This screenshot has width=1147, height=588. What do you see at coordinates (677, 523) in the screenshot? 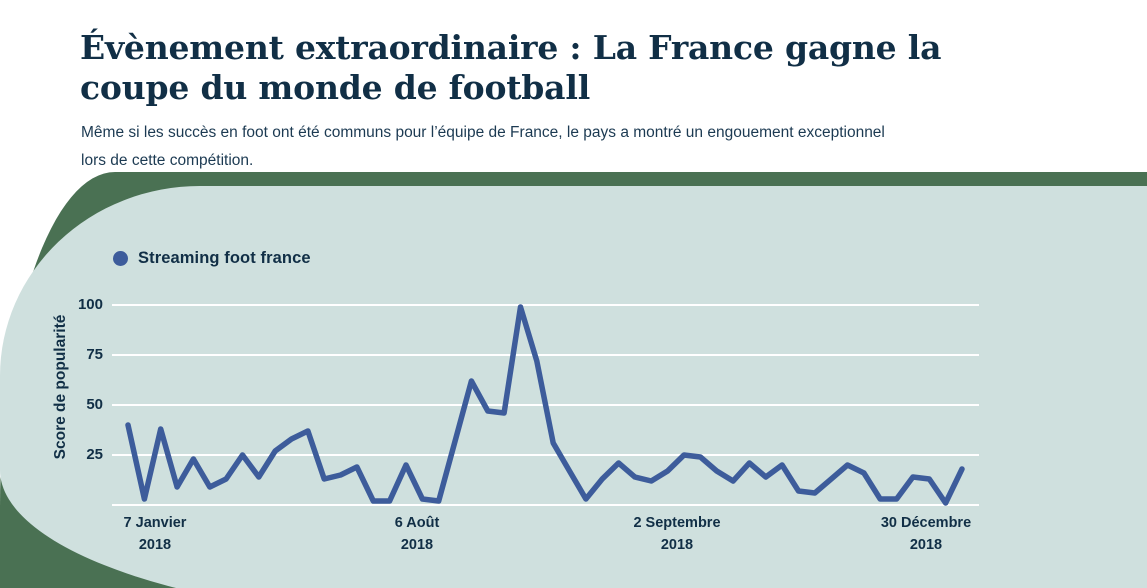
I see `x-tick-line1: 2 Septembre` at bounding box center [677, 523].